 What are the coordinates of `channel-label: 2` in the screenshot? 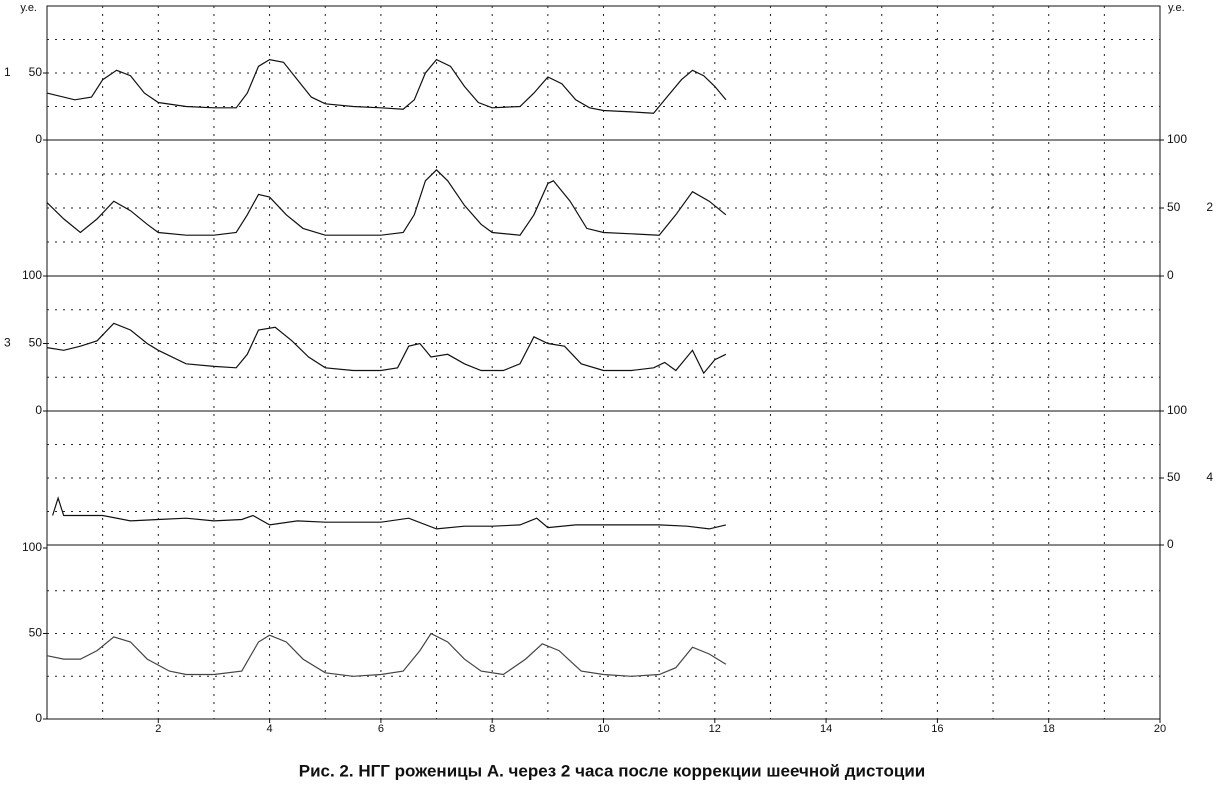 It's located at (1209, 207).